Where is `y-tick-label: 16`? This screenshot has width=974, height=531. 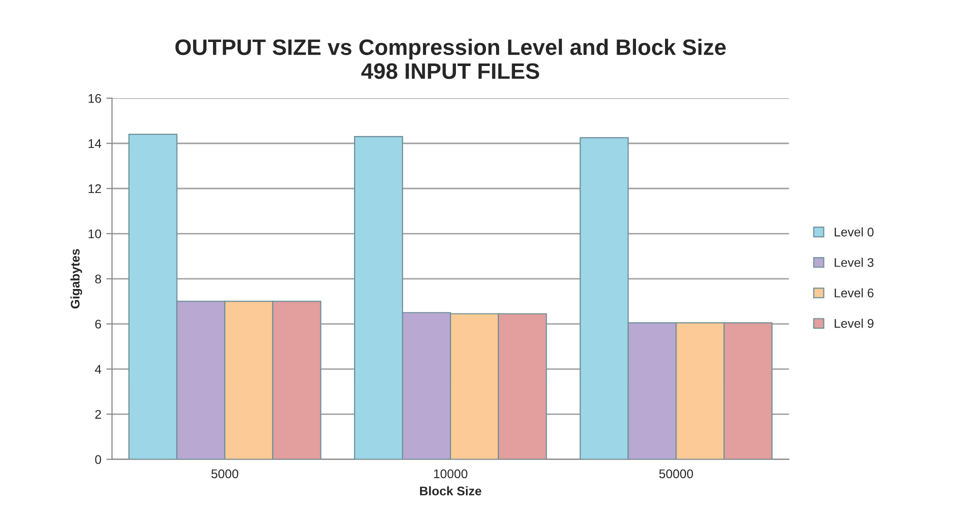 y-tick-label: 16 is located at coordinates (95, 98).